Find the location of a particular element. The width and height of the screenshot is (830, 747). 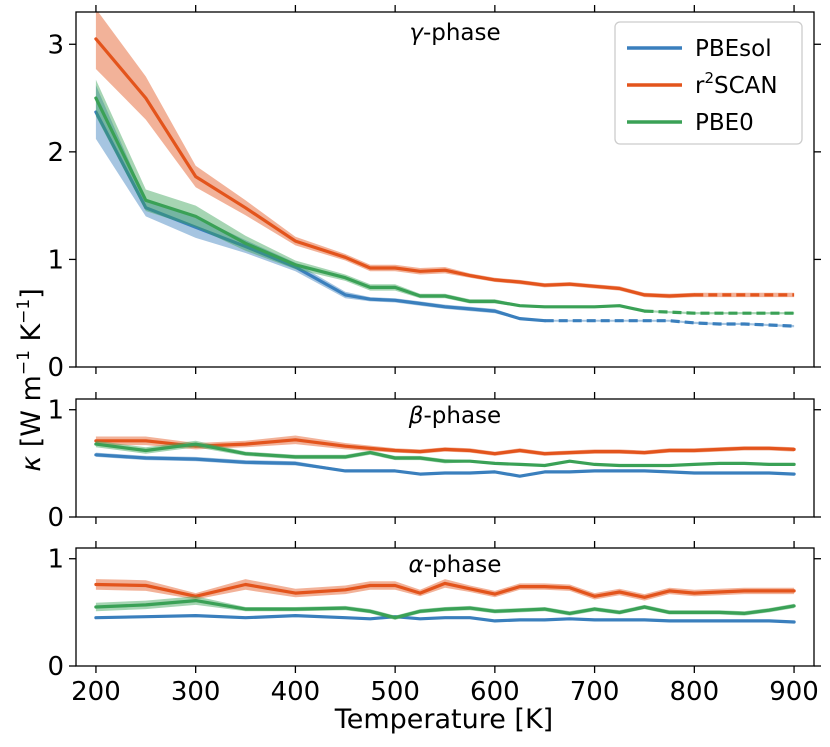

panel-2-plot-area is located at coordinates (445, 456).